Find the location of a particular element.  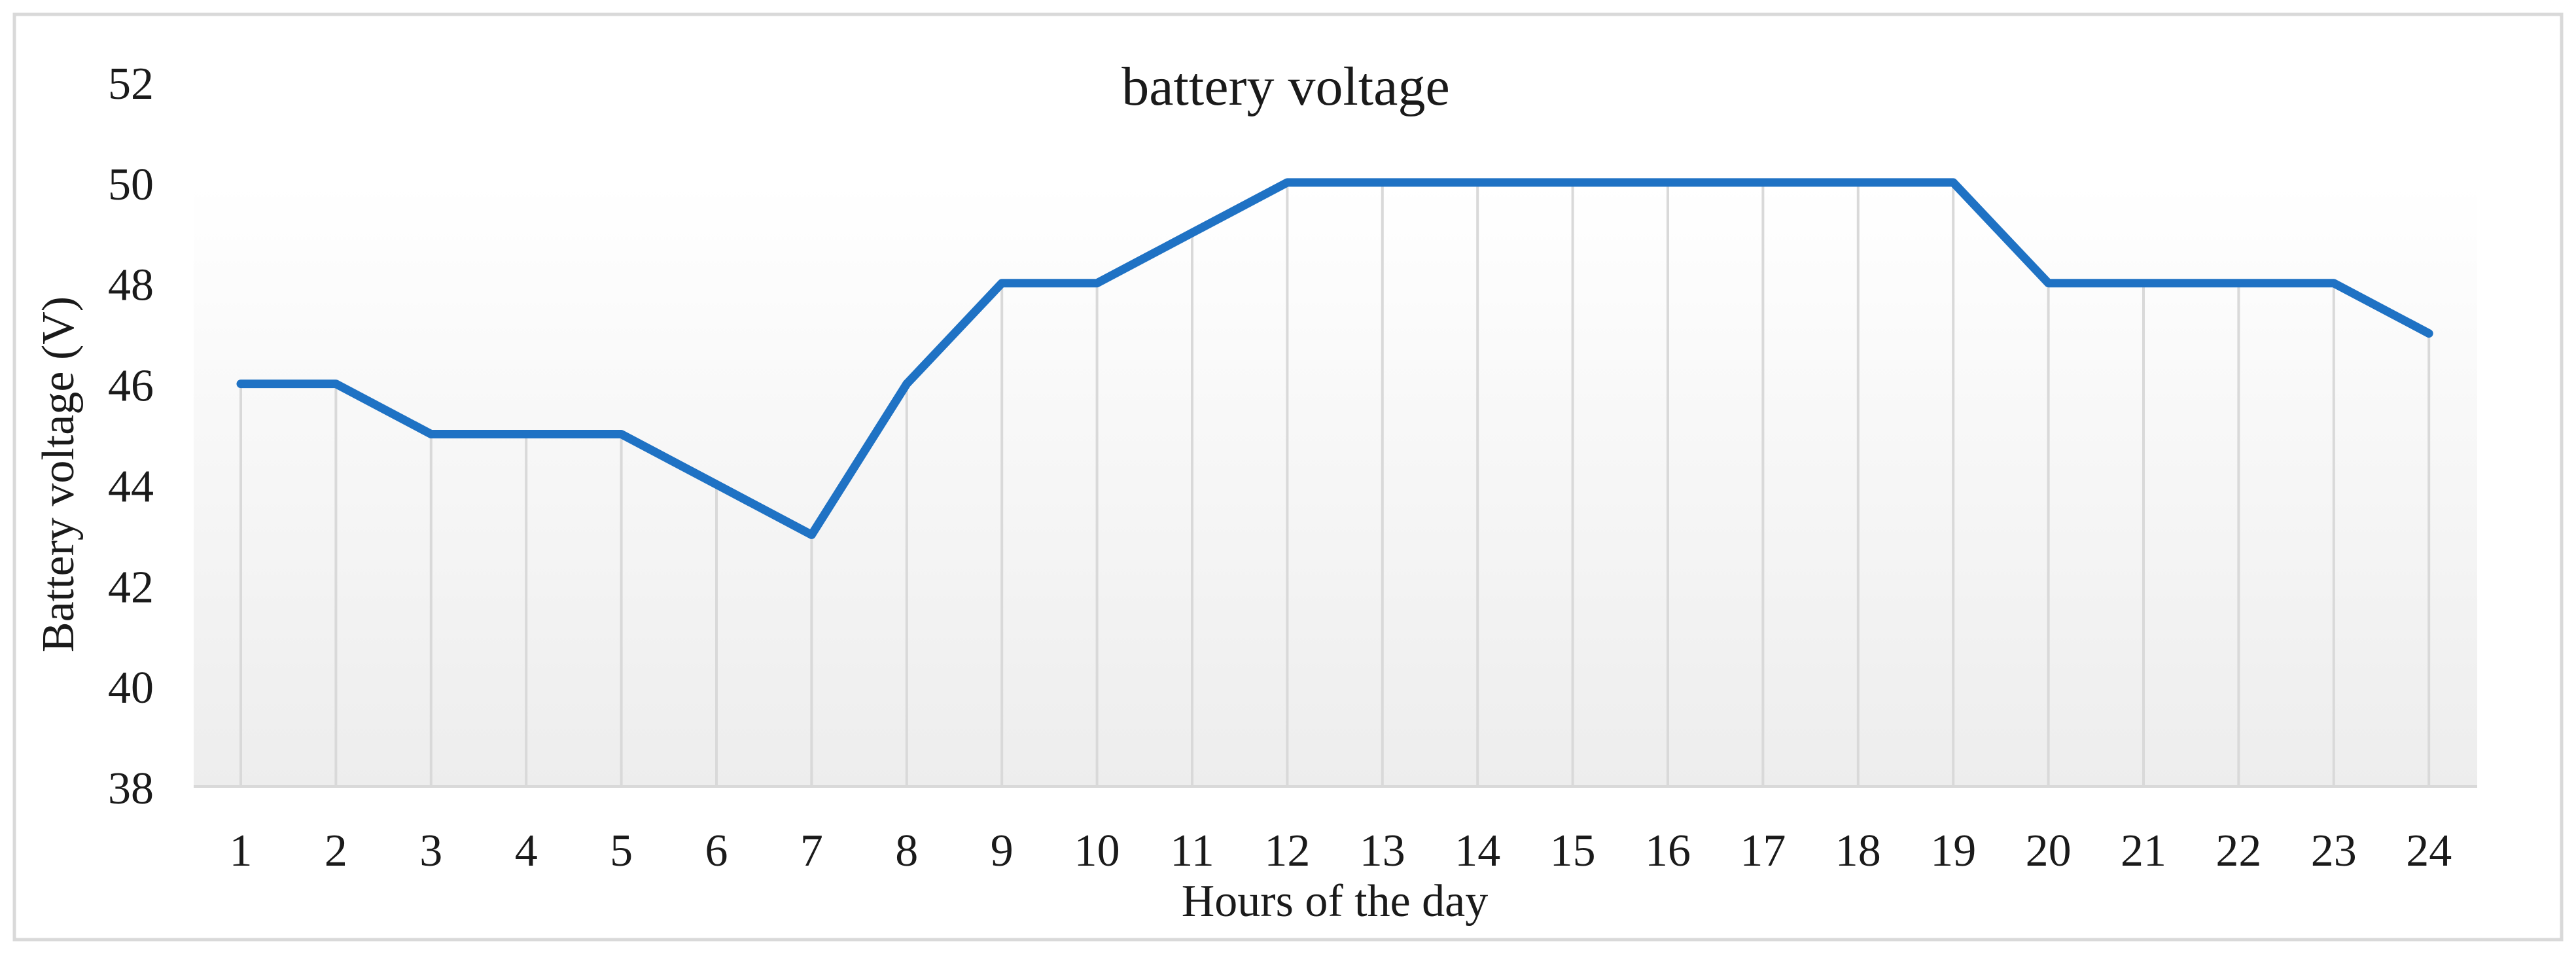

x-tick-label-23: 23 is located at coordinates (2334, 851).